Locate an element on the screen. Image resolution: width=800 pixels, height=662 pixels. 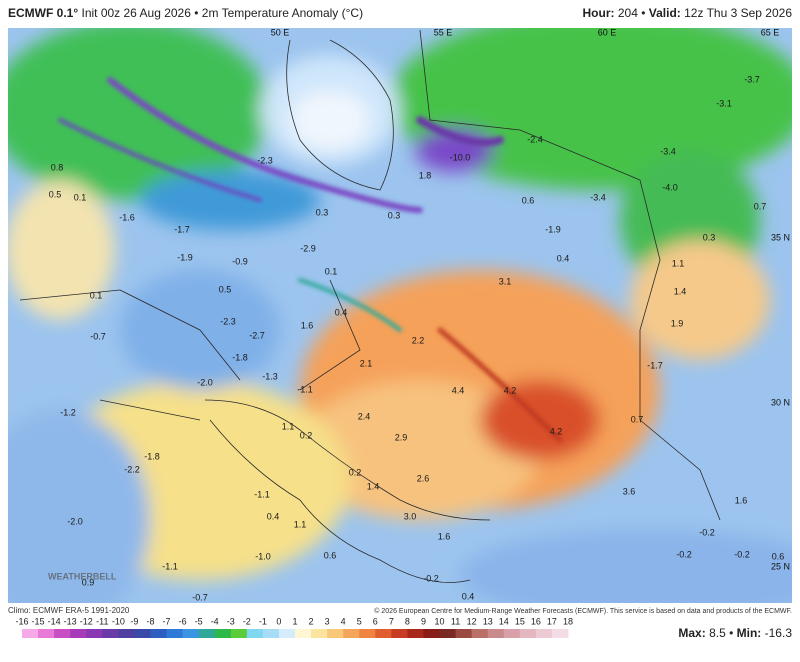
colorbar-tick: -11 is located at coordinates (102, 621).